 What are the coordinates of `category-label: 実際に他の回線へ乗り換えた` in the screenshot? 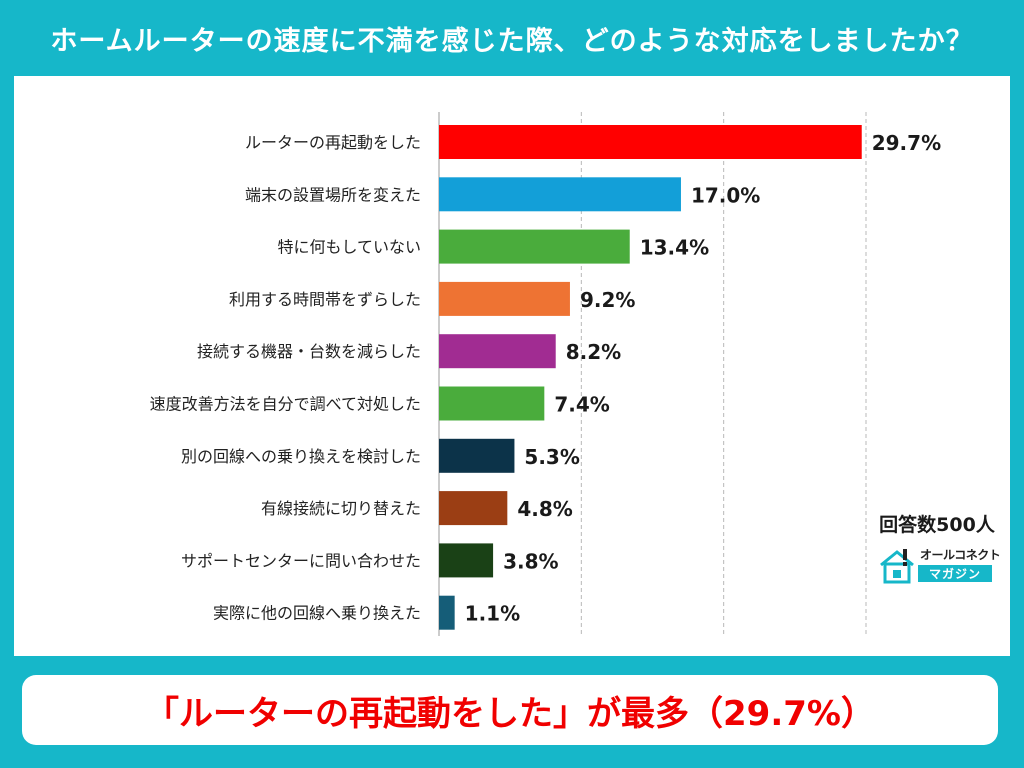 It's located at (317, 613).